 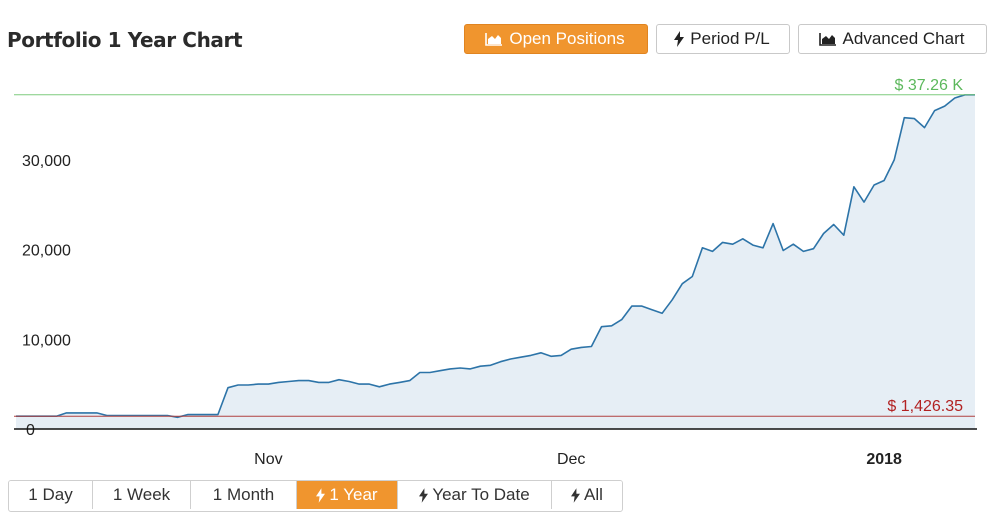 What do you see at coordinates (46, 161) in the screenshot?
I see `y-tick-label: 30,000` at bounding box center [46, 161].